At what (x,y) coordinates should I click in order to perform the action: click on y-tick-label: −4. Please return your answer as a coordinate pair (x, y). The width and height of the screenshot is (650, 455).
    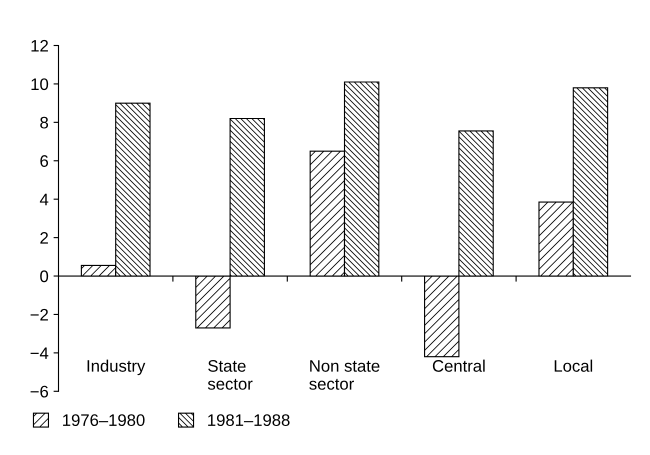
    Looking at the image, I should click on (39, 353).